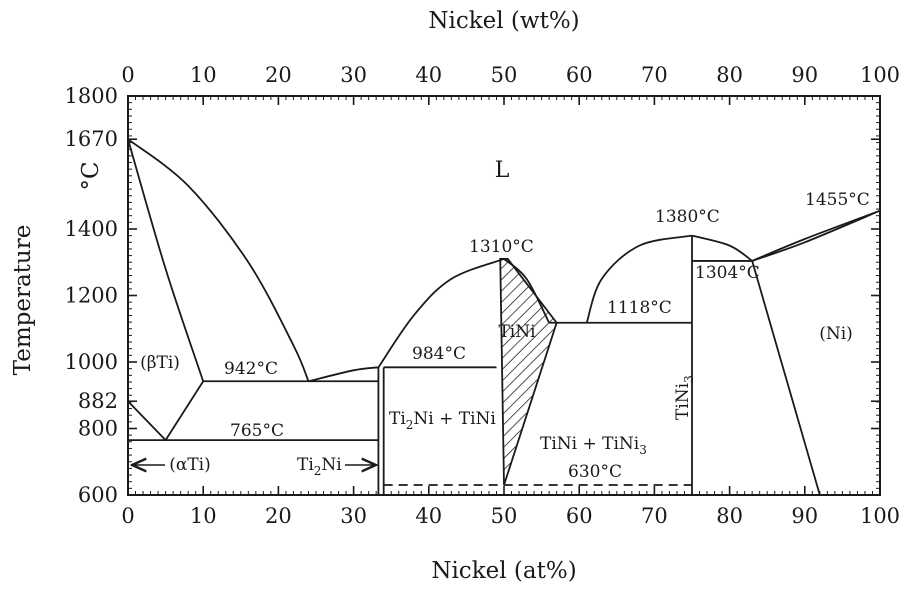  What do you see at coordinates (837, 200) in the screenshot?
I see `label-1455: 1455°C` at bounding box center [837, 200].